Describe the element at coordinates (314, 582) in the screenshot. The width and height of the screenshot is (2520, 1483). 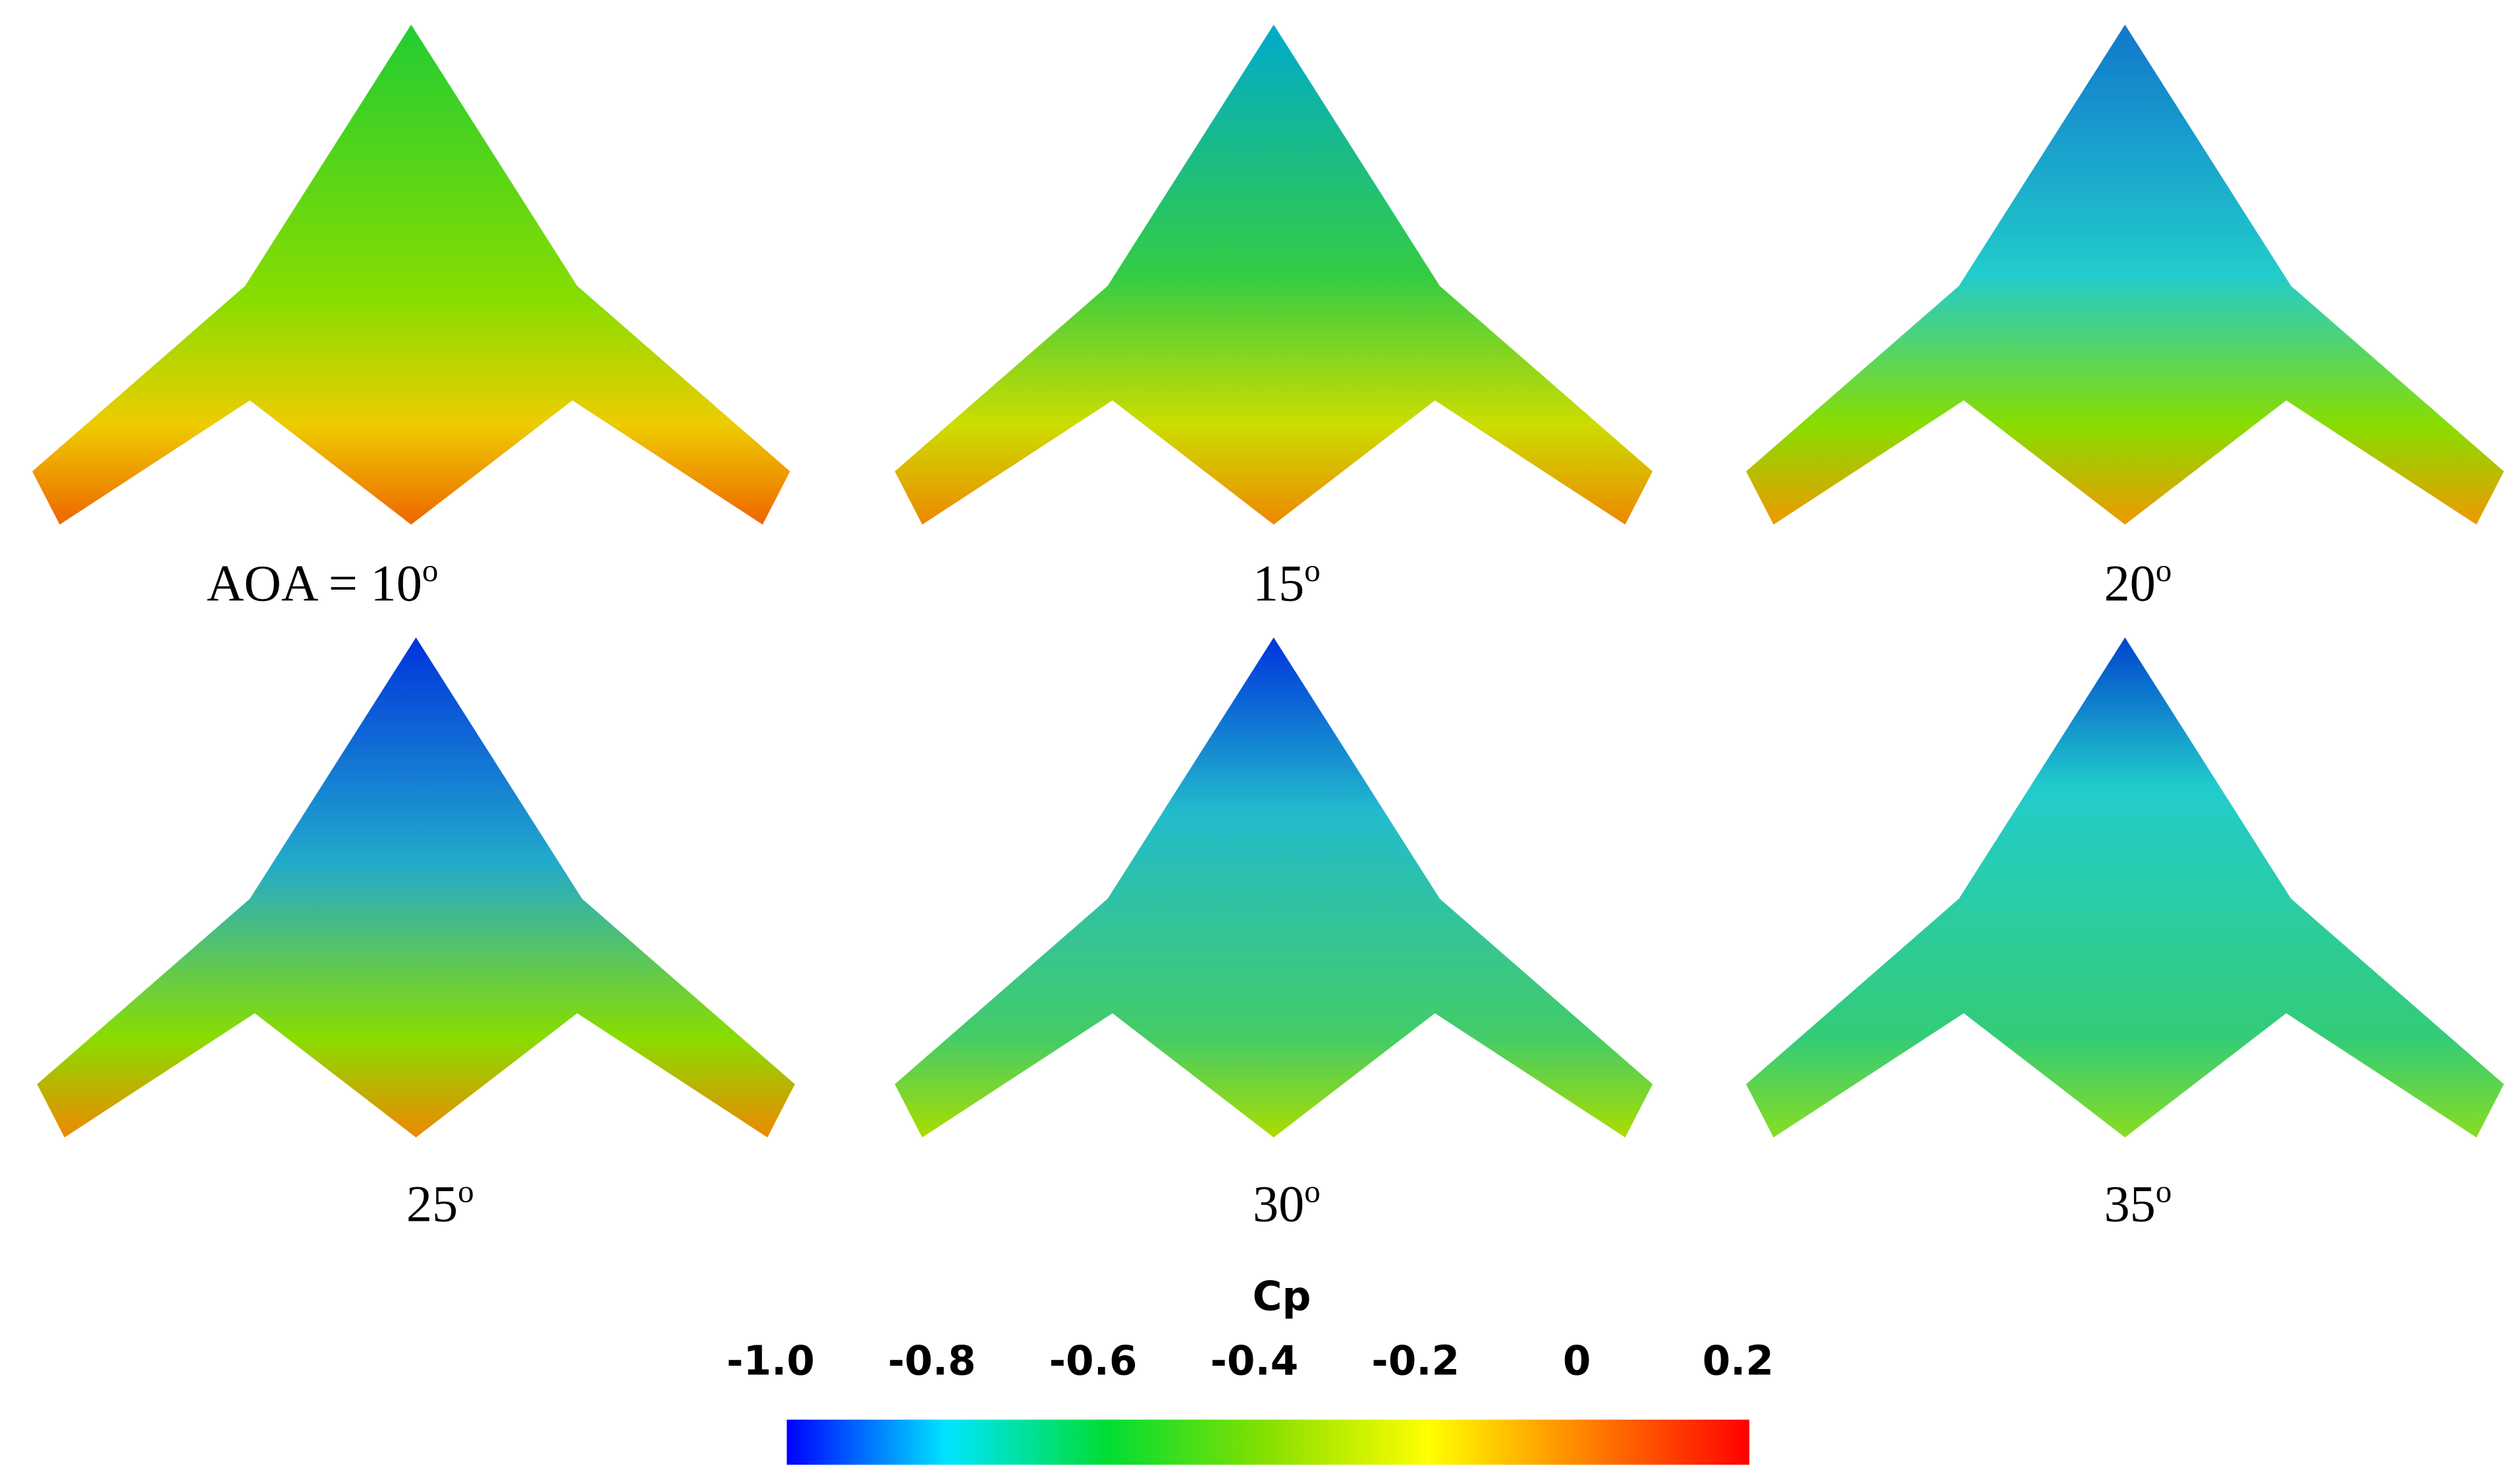
I see `label-text: AOA = 10` at that location.